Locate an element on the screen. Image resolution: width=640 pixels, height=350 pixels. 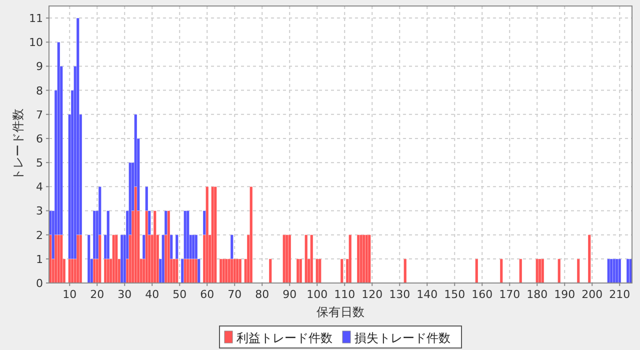
x-tick-label: 60 is located at coordinates (207, 294).